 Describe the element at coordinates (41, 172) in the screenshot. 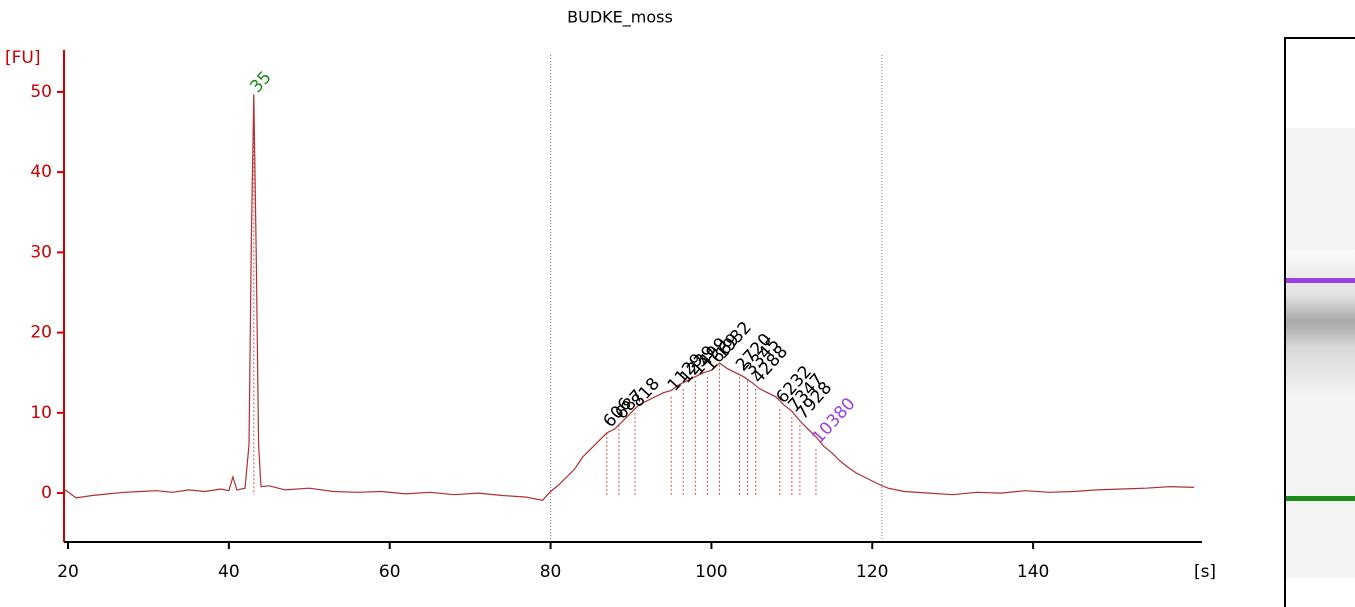

I see `y-tick-label: 40` at that location.